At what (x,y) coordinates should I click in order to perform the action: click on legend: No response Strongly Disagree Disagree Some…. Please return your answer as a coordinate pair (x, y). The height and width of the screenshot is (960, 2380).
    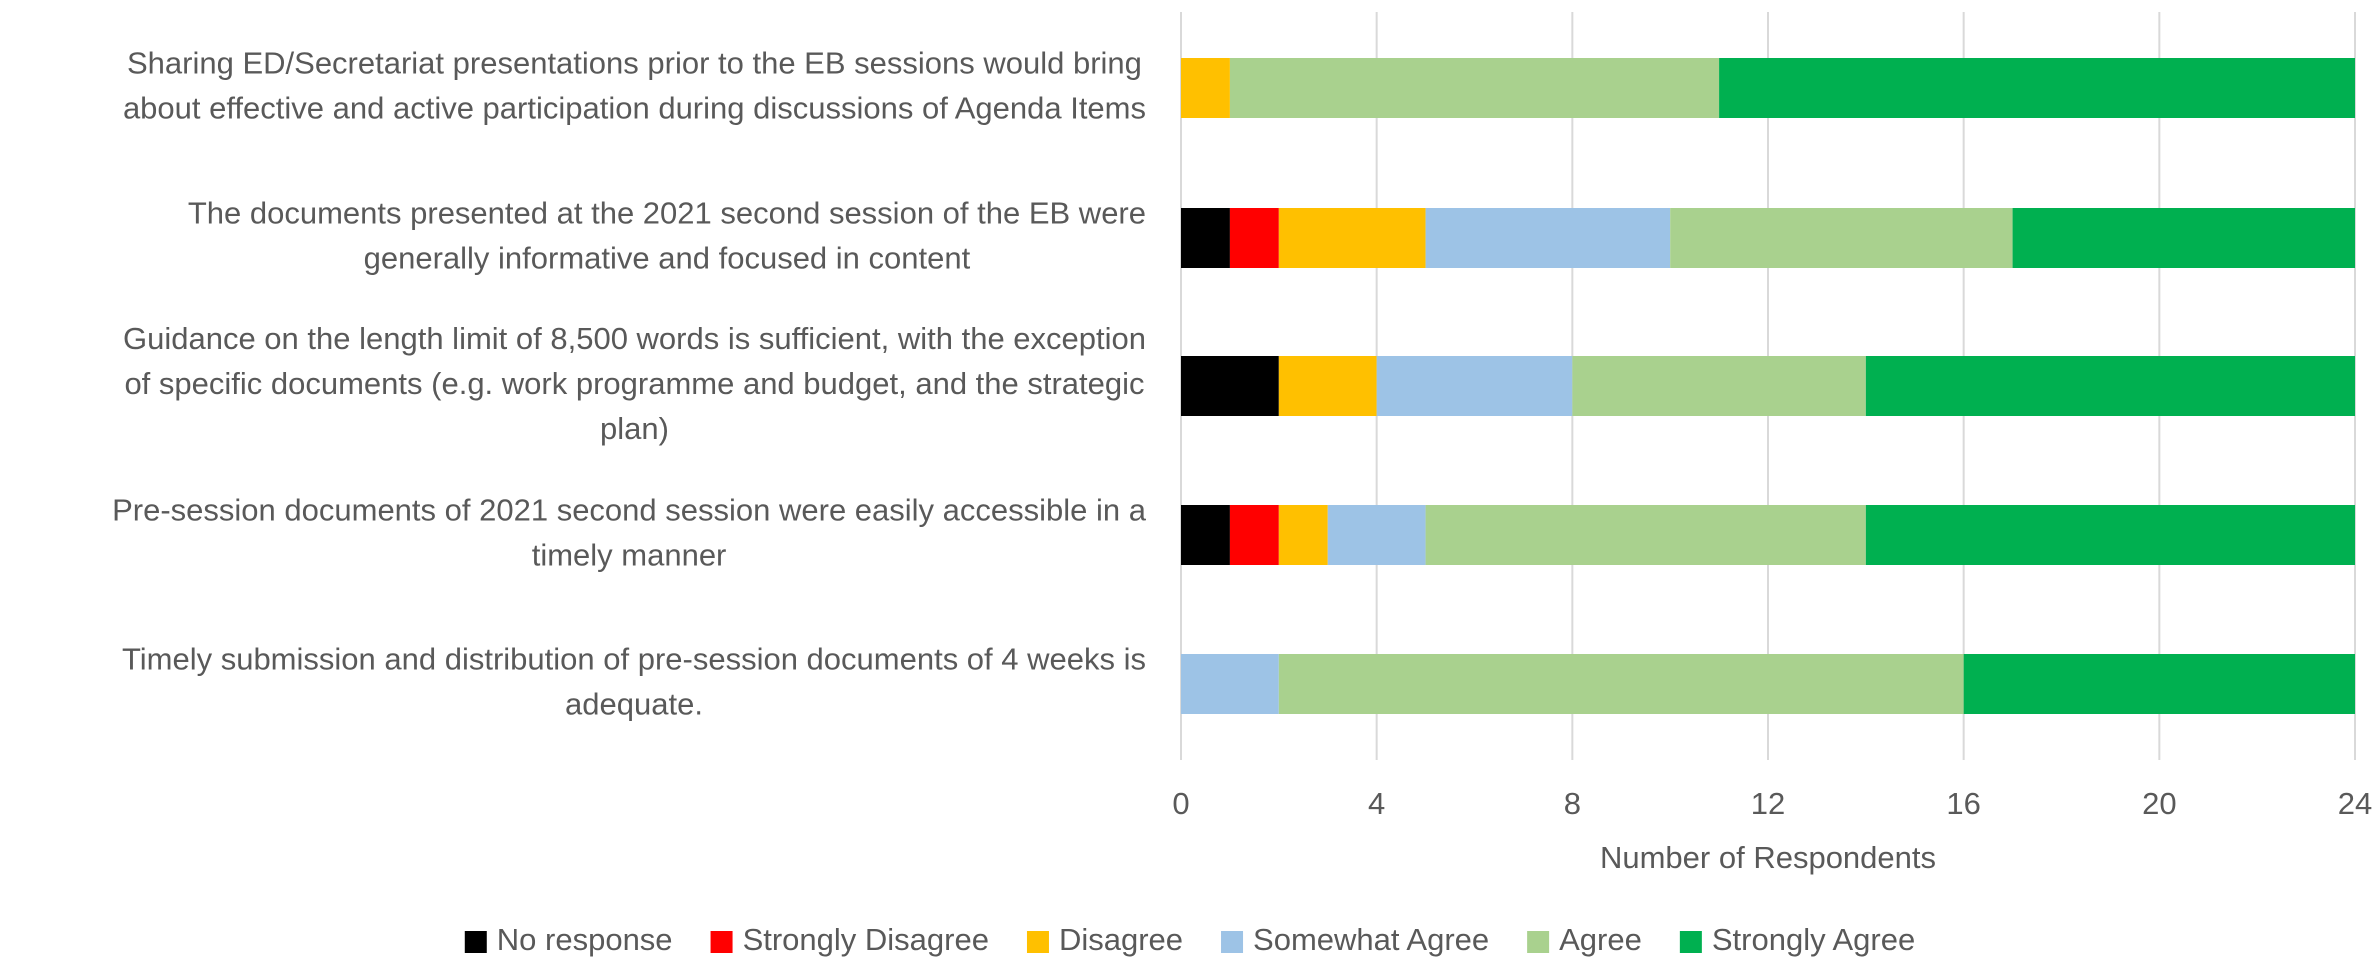
    Looking at the image, I should click on (1189, 939).